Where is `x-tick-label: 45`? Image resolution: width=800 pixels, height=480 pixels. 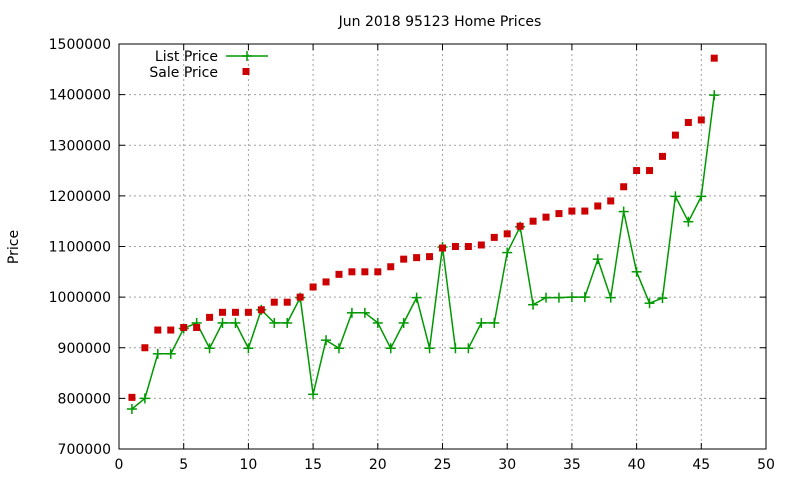 x-tick-label: 45 is located at coordinates (701, 465).